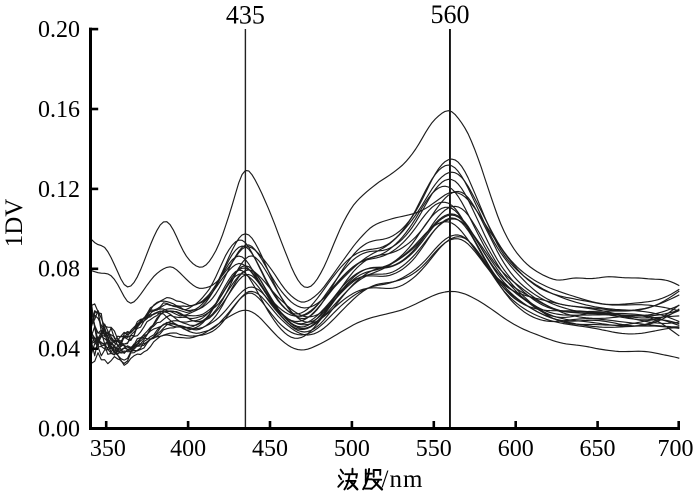 The width and height of the screenshot is (700, 494). I want to click on svg-text: /nm, so click(403, 479).